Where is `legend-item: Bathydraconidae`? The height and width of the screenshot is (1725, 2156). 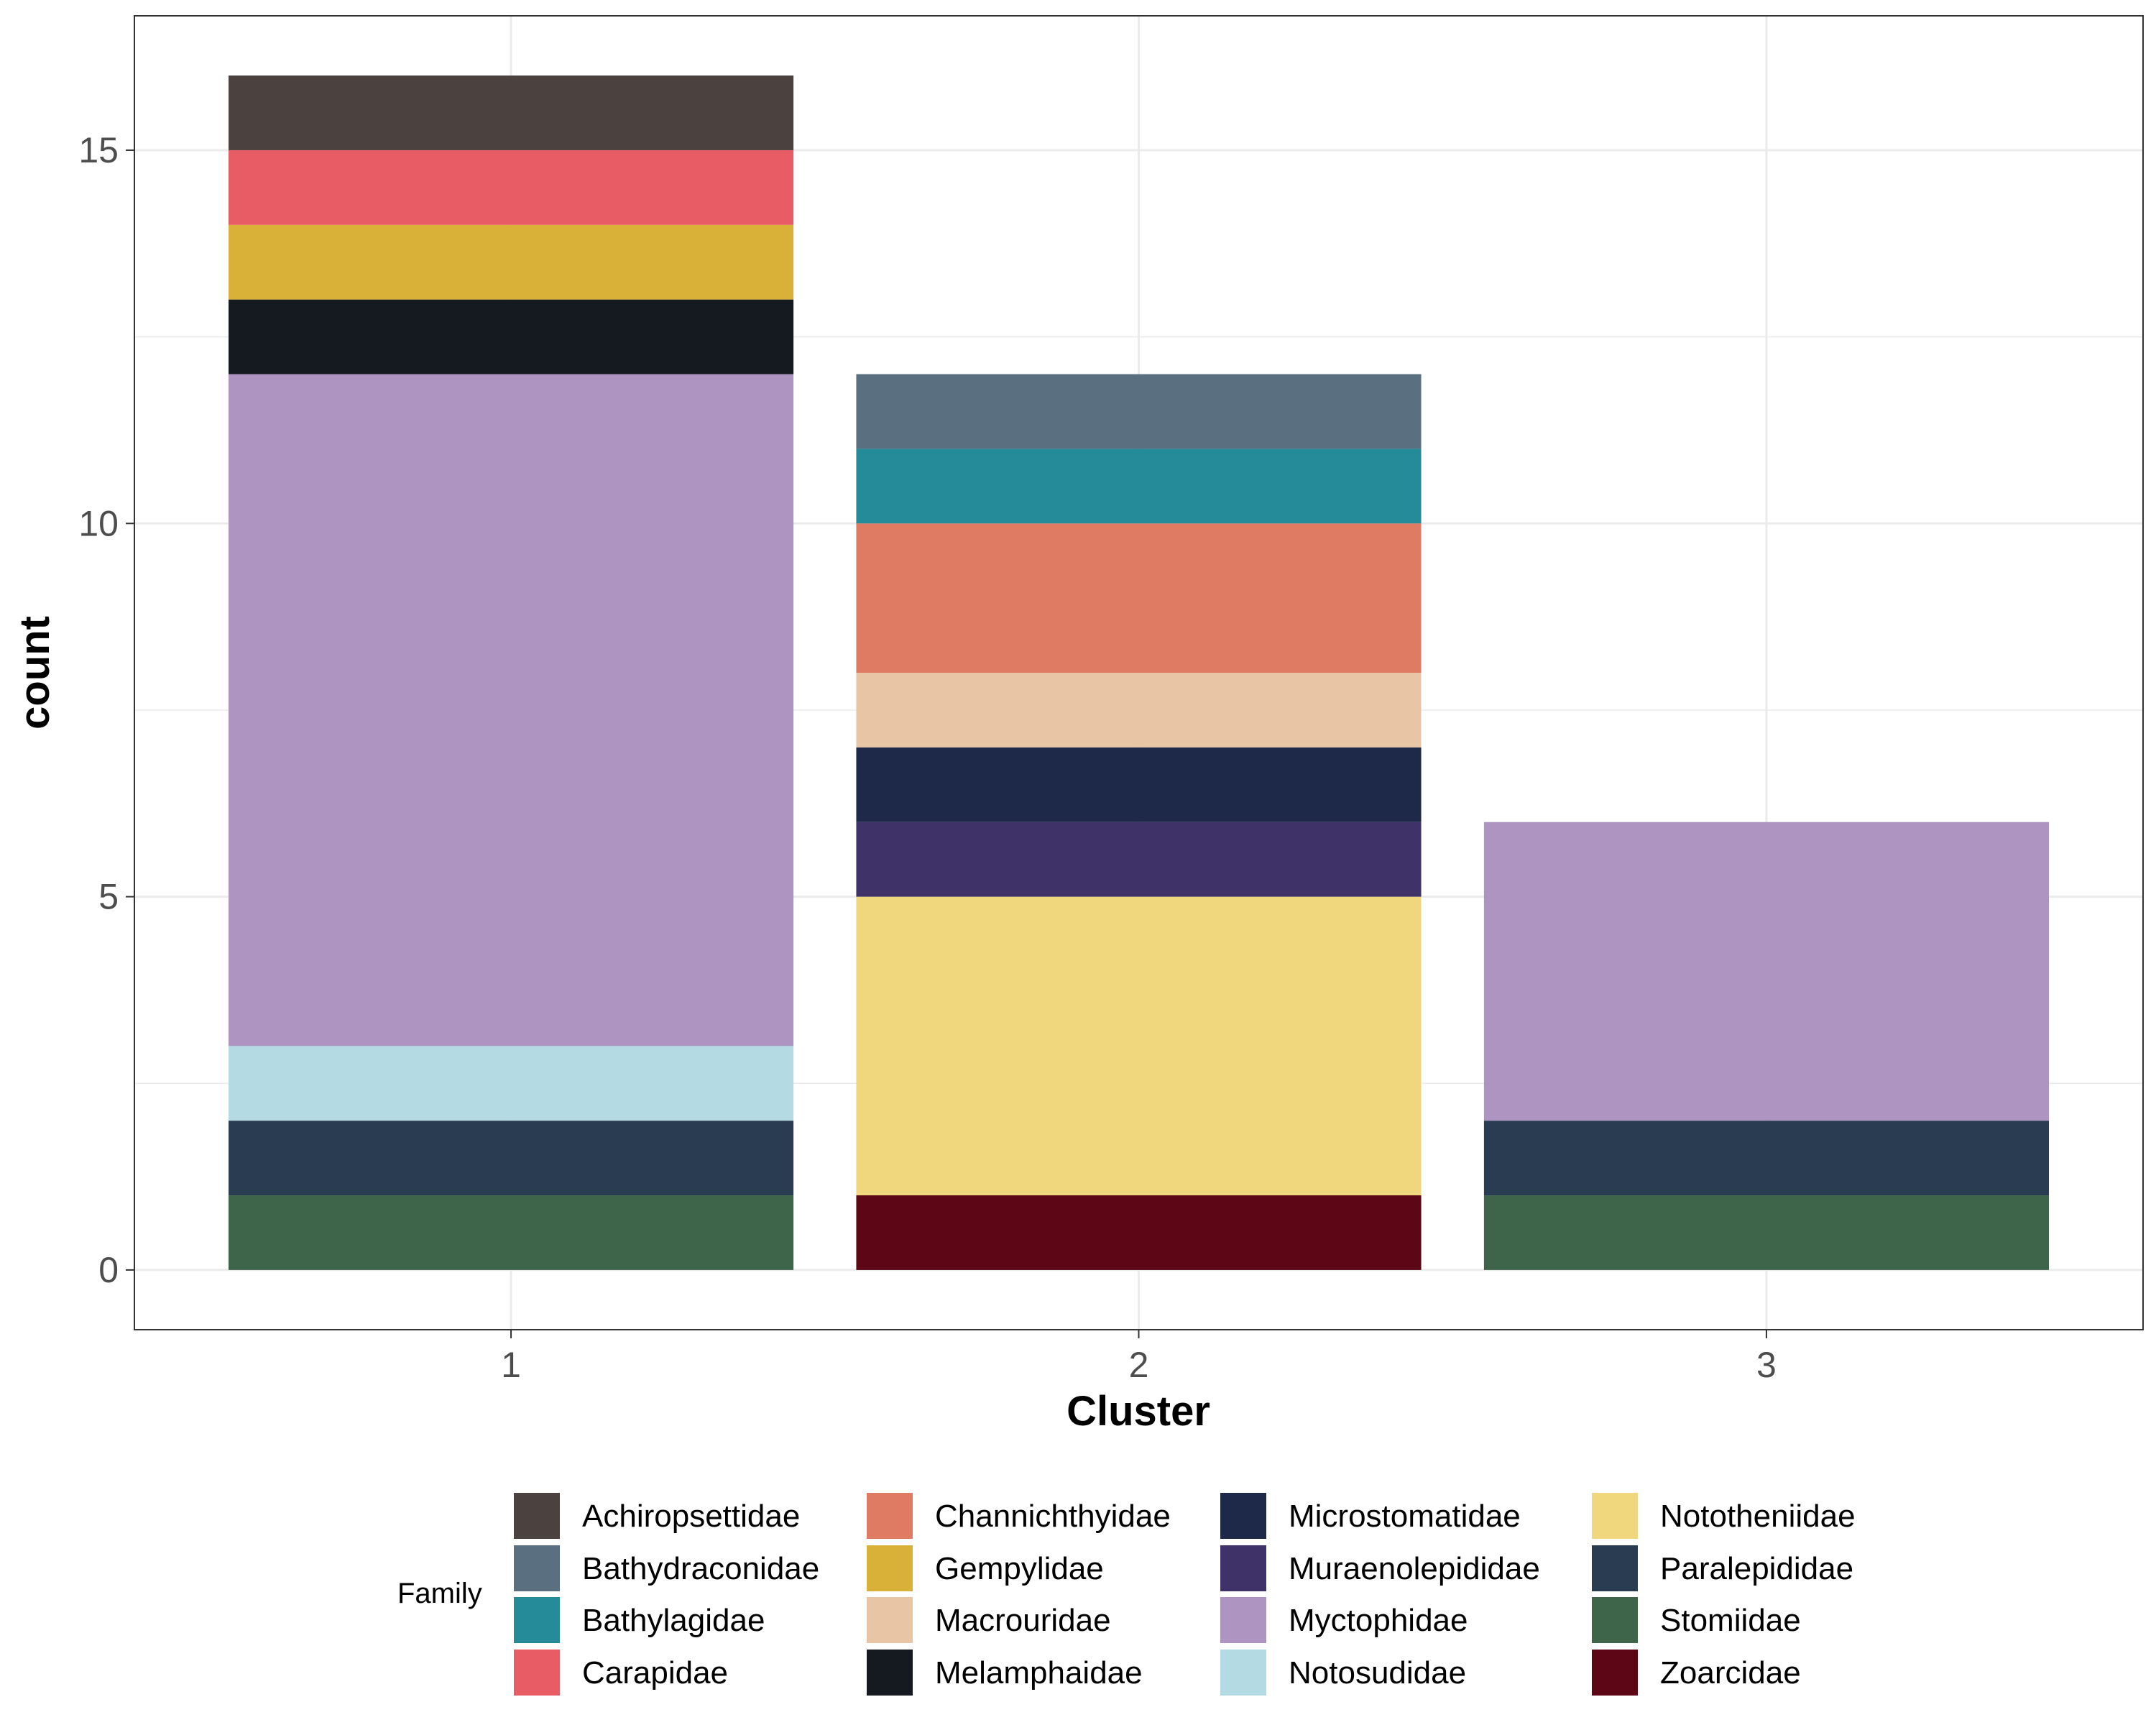
legend-item: Bathydraconidae is located at coordinates (665, 1568).